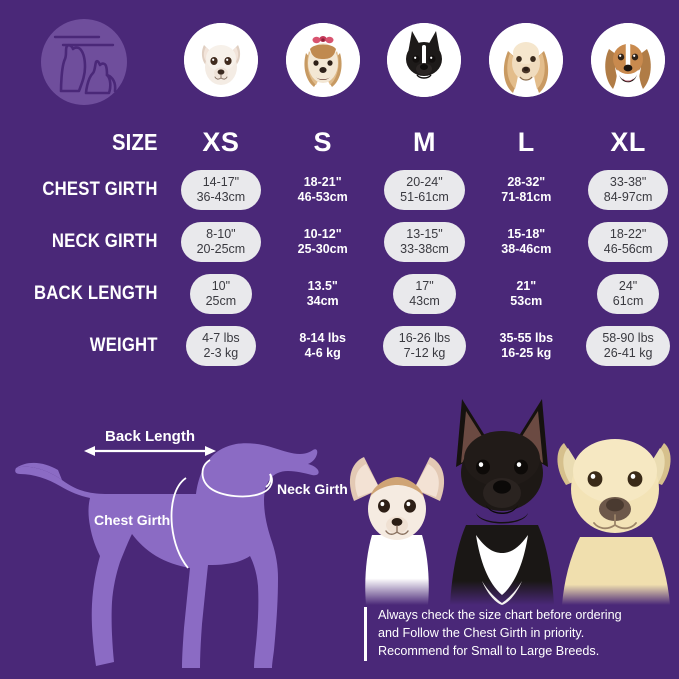 This screenshot has height=679, width=679. Describe the element at coordinates (397, 531) in the screenshot. I see `chihuahua-comparison` at that location.